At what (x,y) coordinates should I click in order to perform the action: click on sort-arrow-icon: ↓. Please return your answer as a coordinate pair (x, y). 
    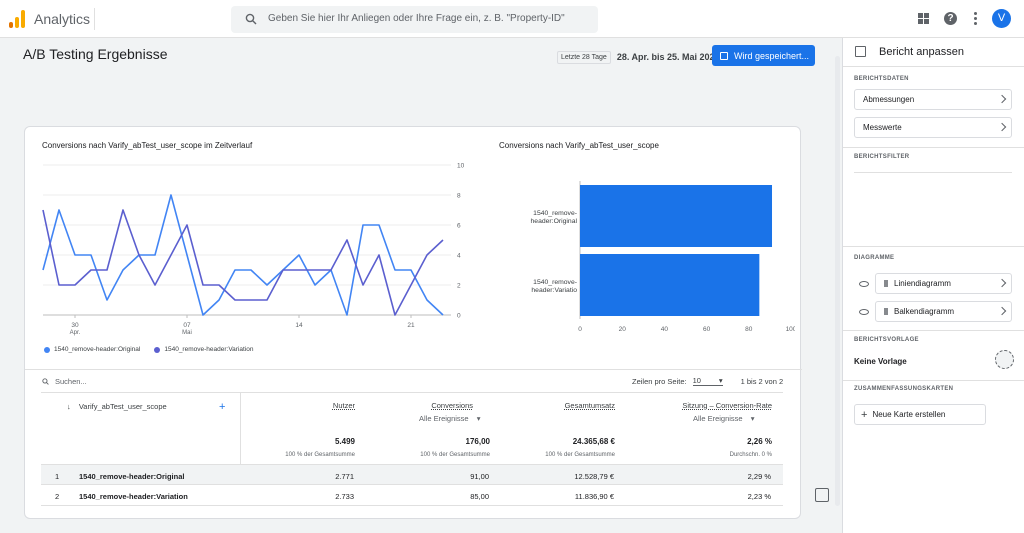
    Looking at the image, I should click on (69, 406).